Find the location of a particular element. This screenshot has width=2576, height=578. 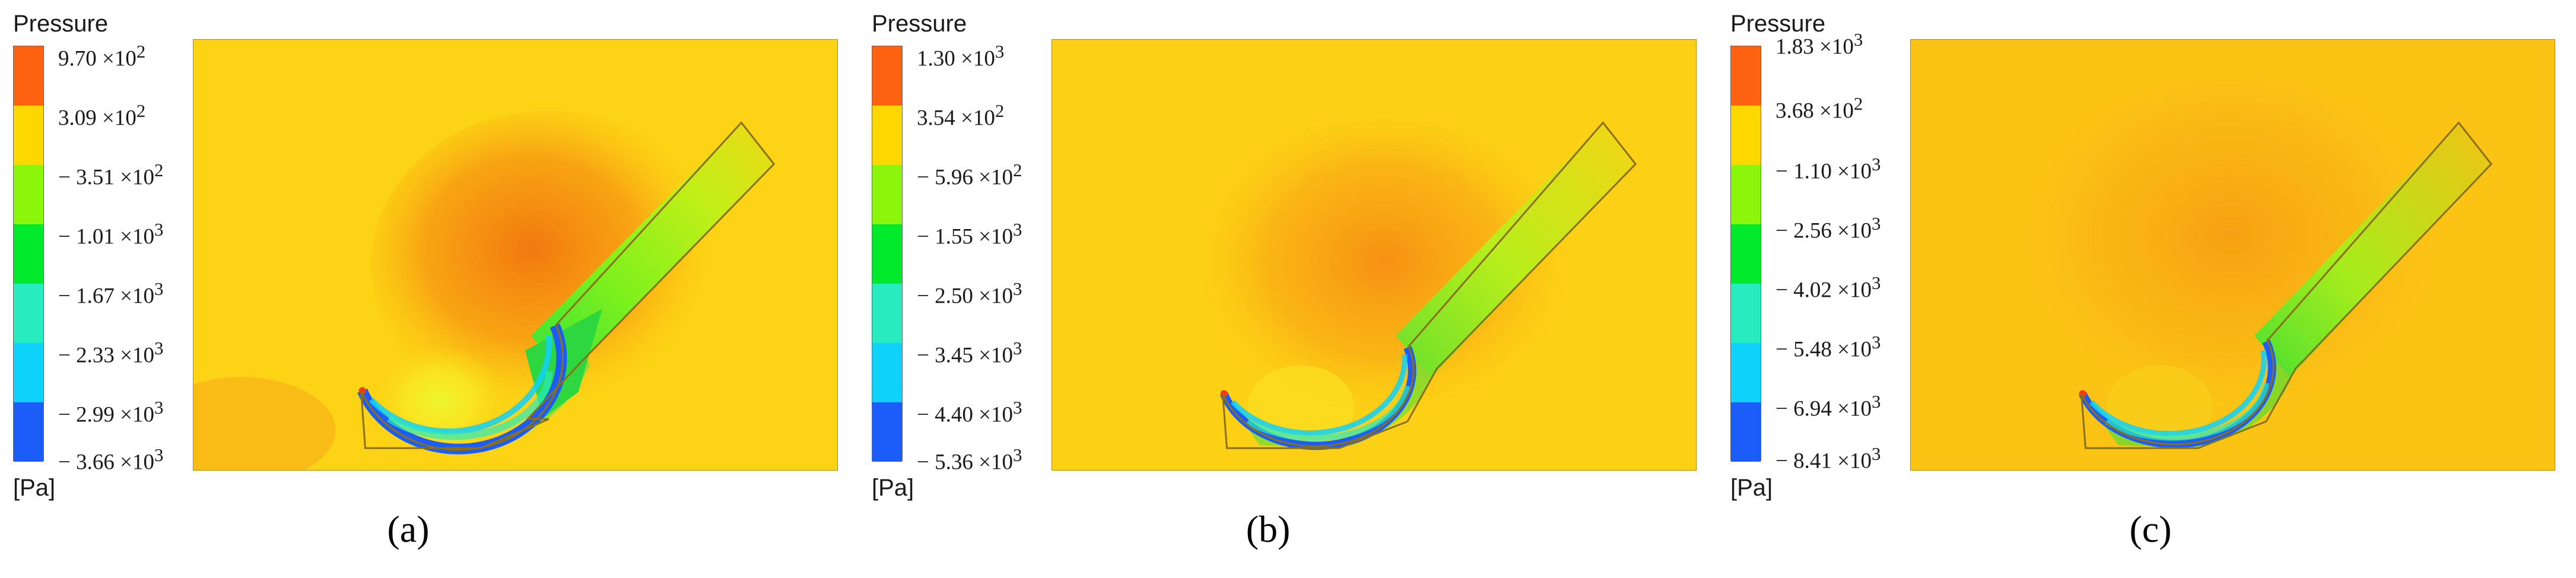

colorbar-label: − 3.45 ×103 is located at coordinates (969, 353).